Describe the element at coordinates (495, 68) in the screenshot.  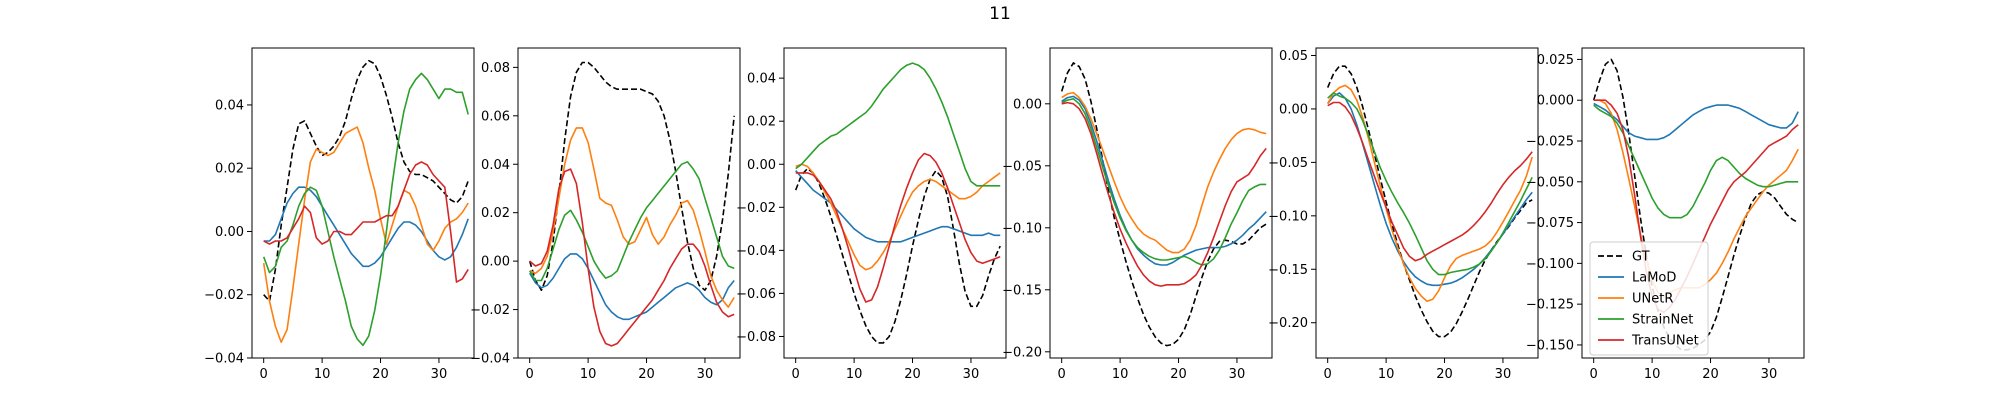
I see `y-tick-label: 0.08` at that location.